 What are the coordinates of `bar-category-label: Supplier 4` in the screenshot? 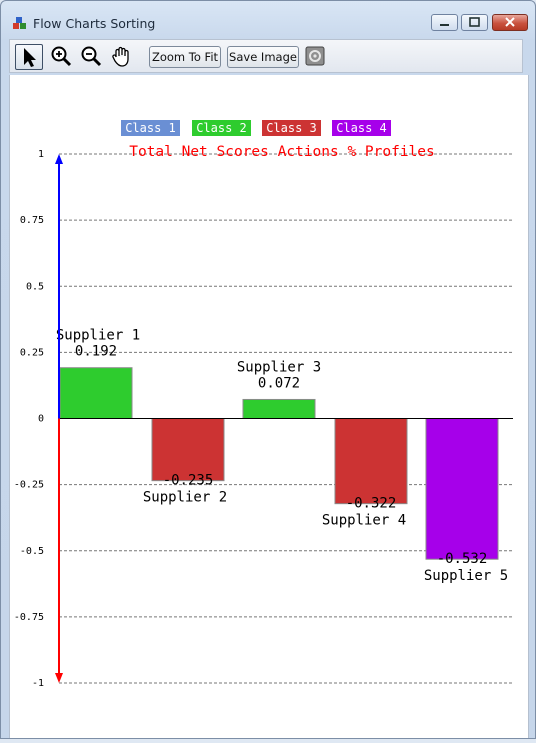 It's located at (364, 521).